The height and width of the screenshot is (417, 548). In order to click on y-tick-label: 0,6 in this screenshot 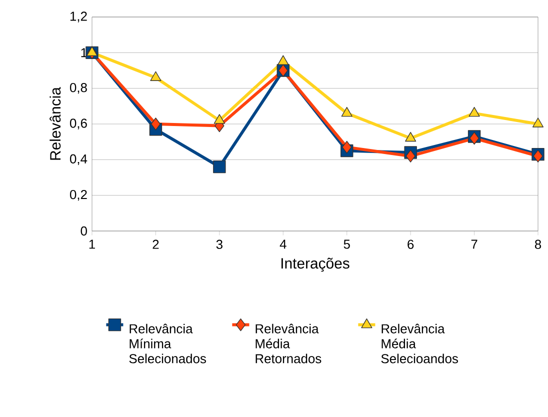, I will do `click(78, 124)`.